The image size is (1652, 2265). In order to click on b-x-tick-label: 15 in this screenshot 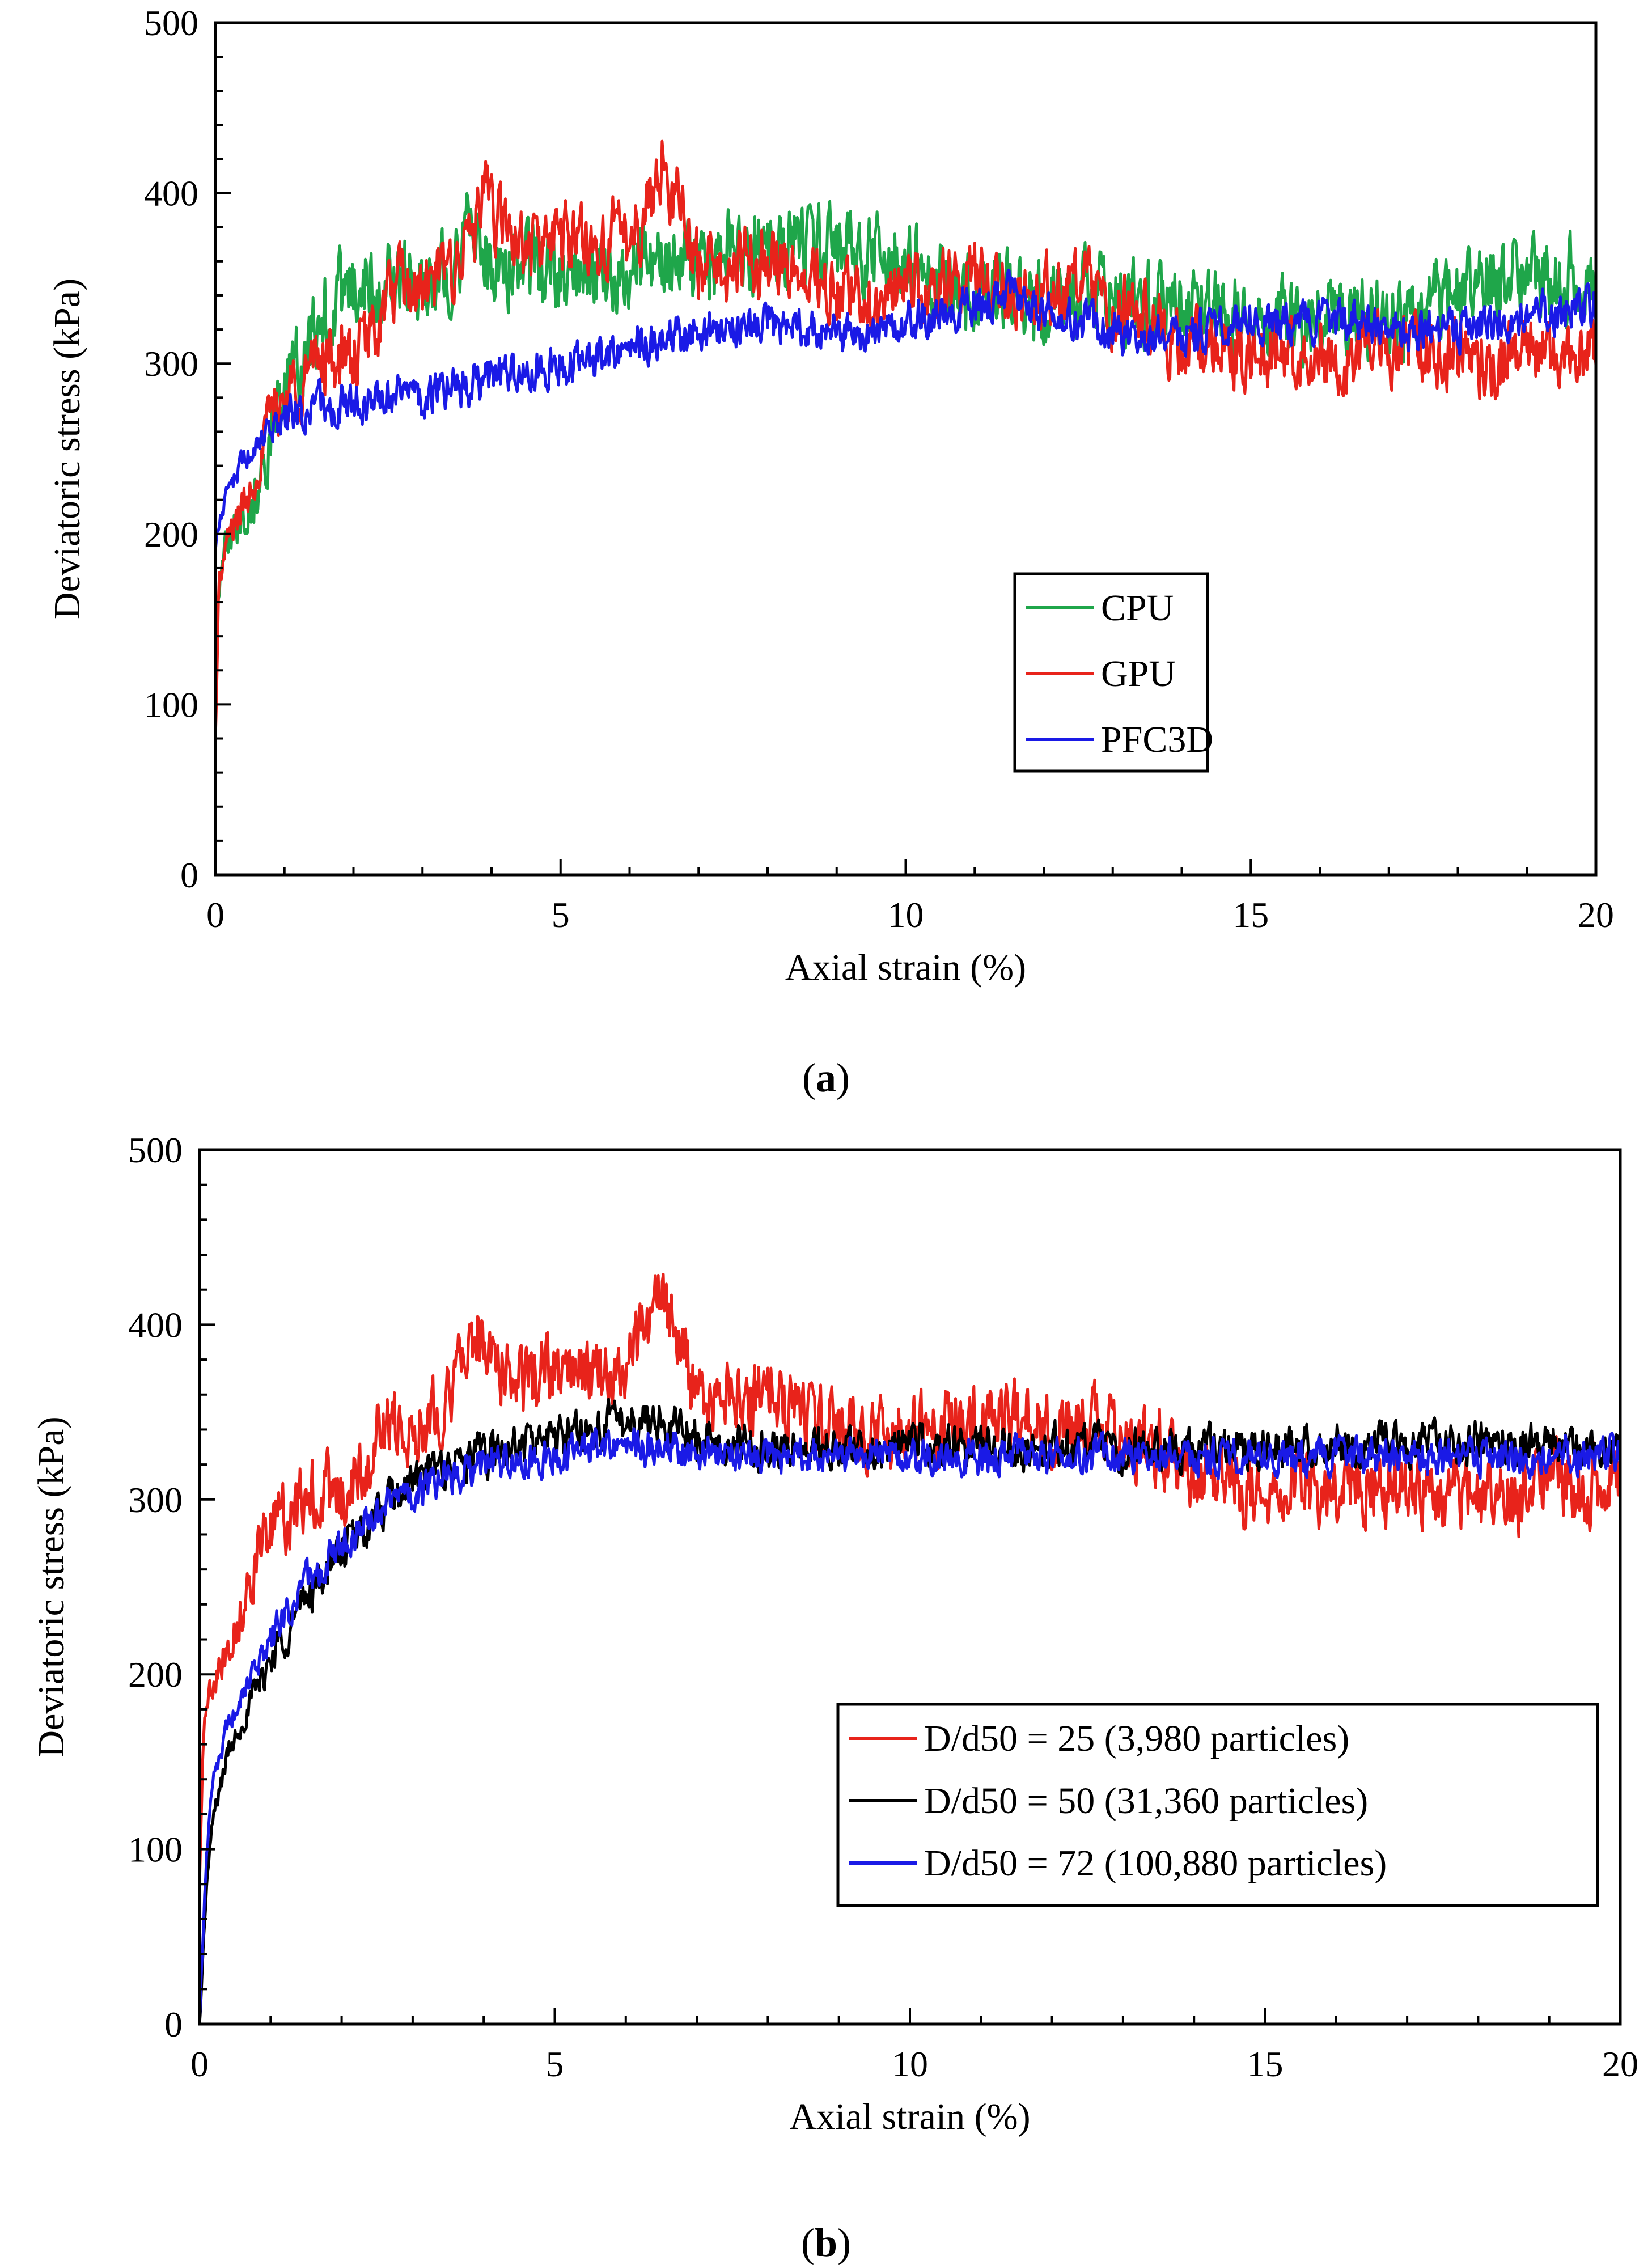, I will do `click(1266, 2064)`.